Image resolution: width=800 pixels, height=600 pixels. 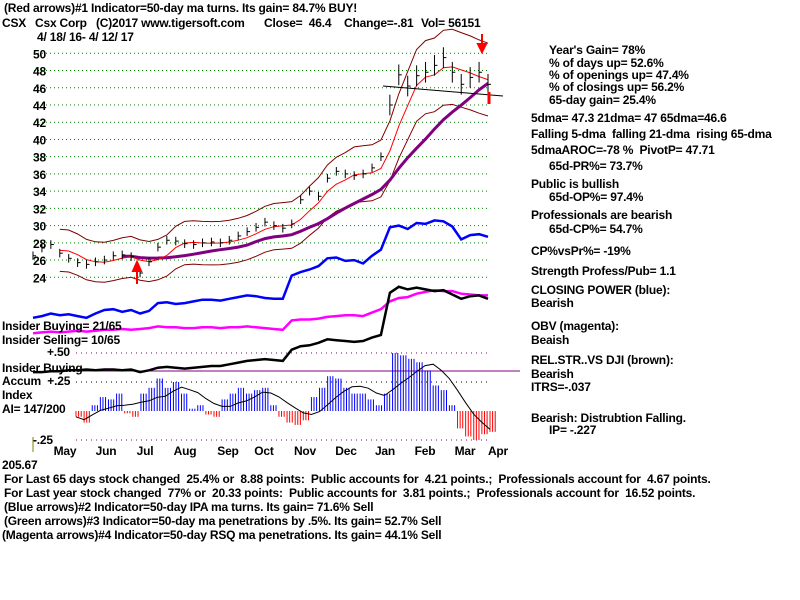 I want to click on cp-vs-pr: CP%vsPr%= -19%, so click(x=581, y=251).